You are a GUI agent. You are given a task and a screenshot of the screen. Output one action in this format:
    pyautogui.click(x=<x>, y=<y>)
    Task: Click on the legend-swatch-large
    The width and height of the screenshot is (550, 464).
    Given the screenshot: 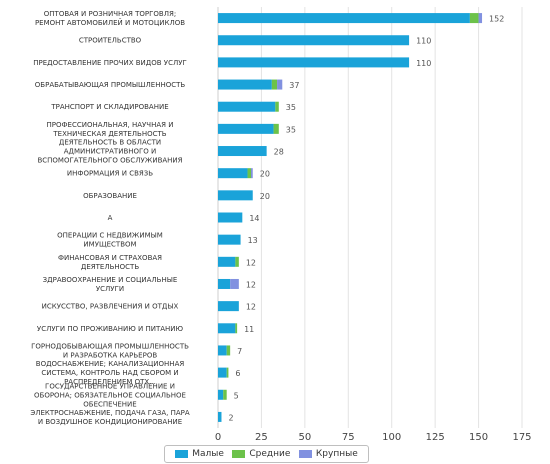 What is the action you would take?
    pyautogui.click(x=305, y=454)
    